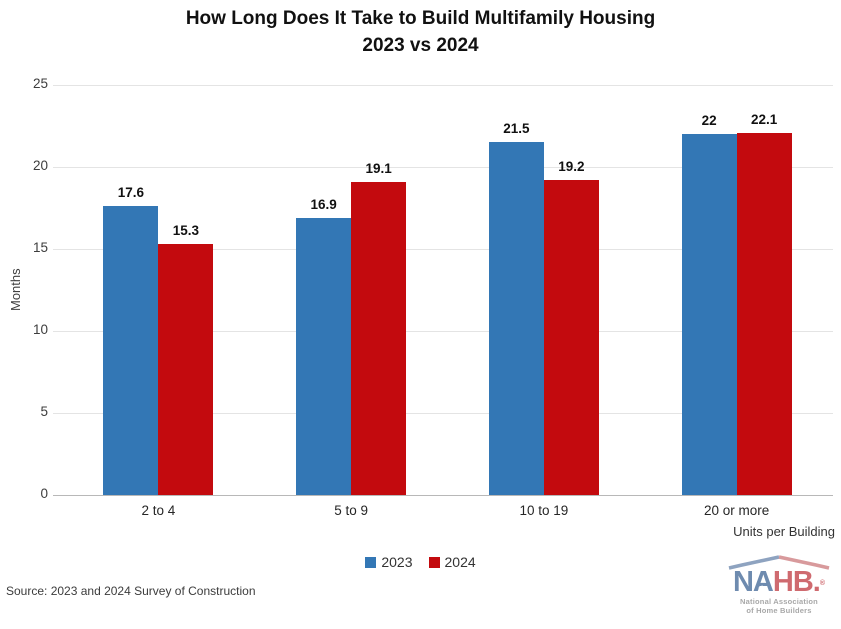 This screenshot has height=629, width=841. What do you see at coordinates (420, 562) in the screenshot?
I see `legend: 2023 2024` at bounding box center [420, 562].